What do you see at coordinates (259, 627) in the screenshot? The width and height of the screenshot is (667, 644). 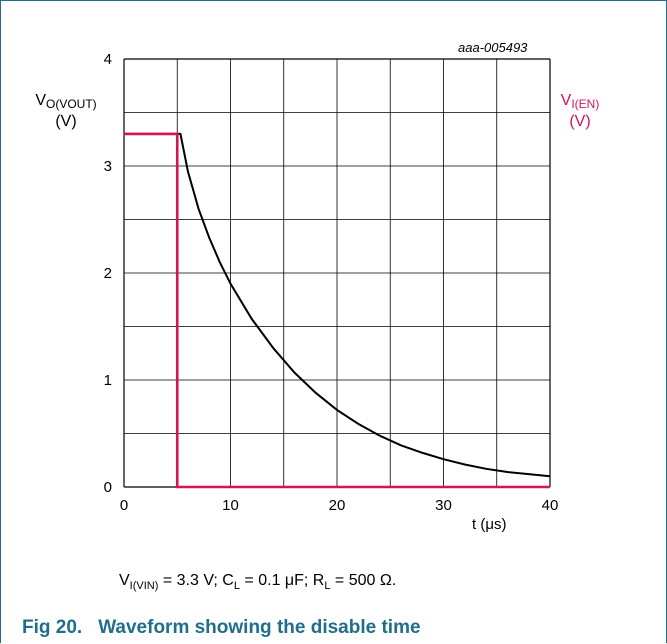 I see `caption-text: Waveform showing the disable time` at bounding box center [259, 627].